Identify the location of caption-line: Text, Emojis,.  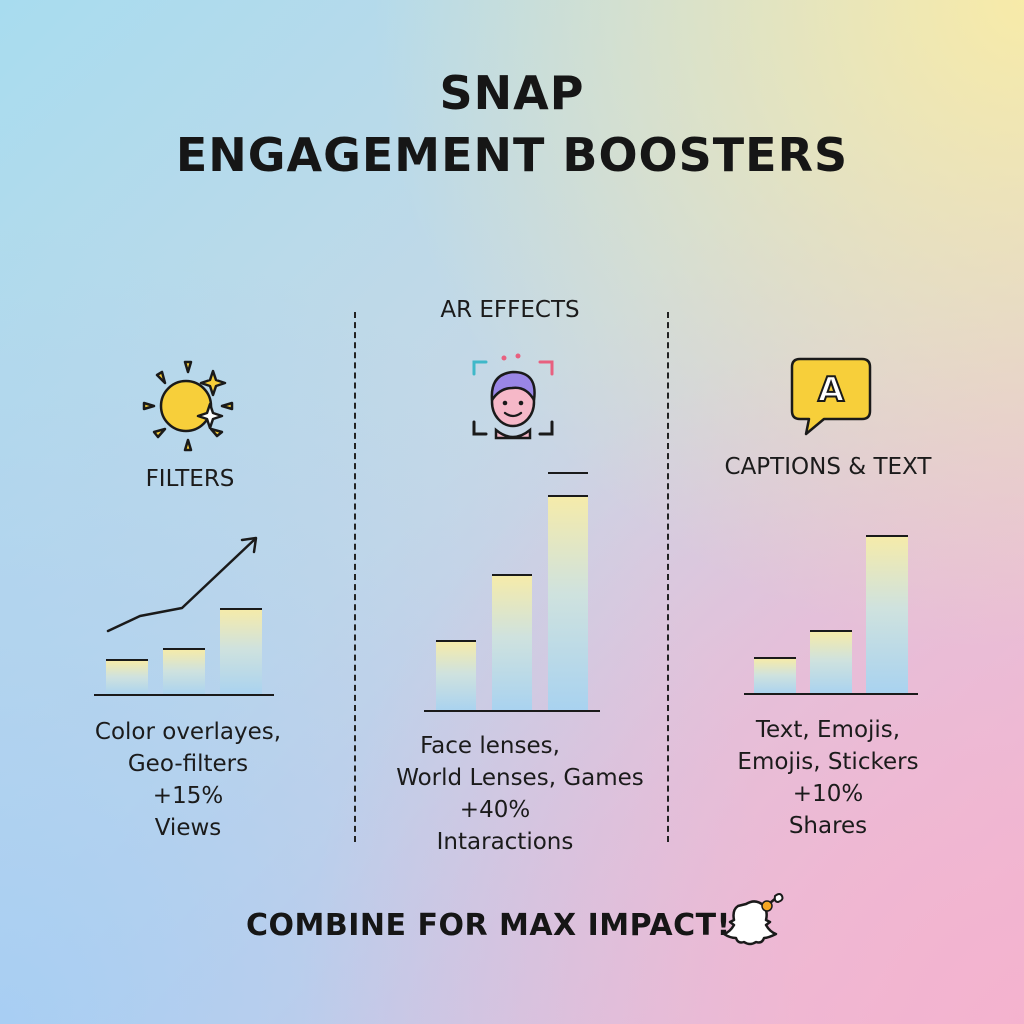
(828, 730).